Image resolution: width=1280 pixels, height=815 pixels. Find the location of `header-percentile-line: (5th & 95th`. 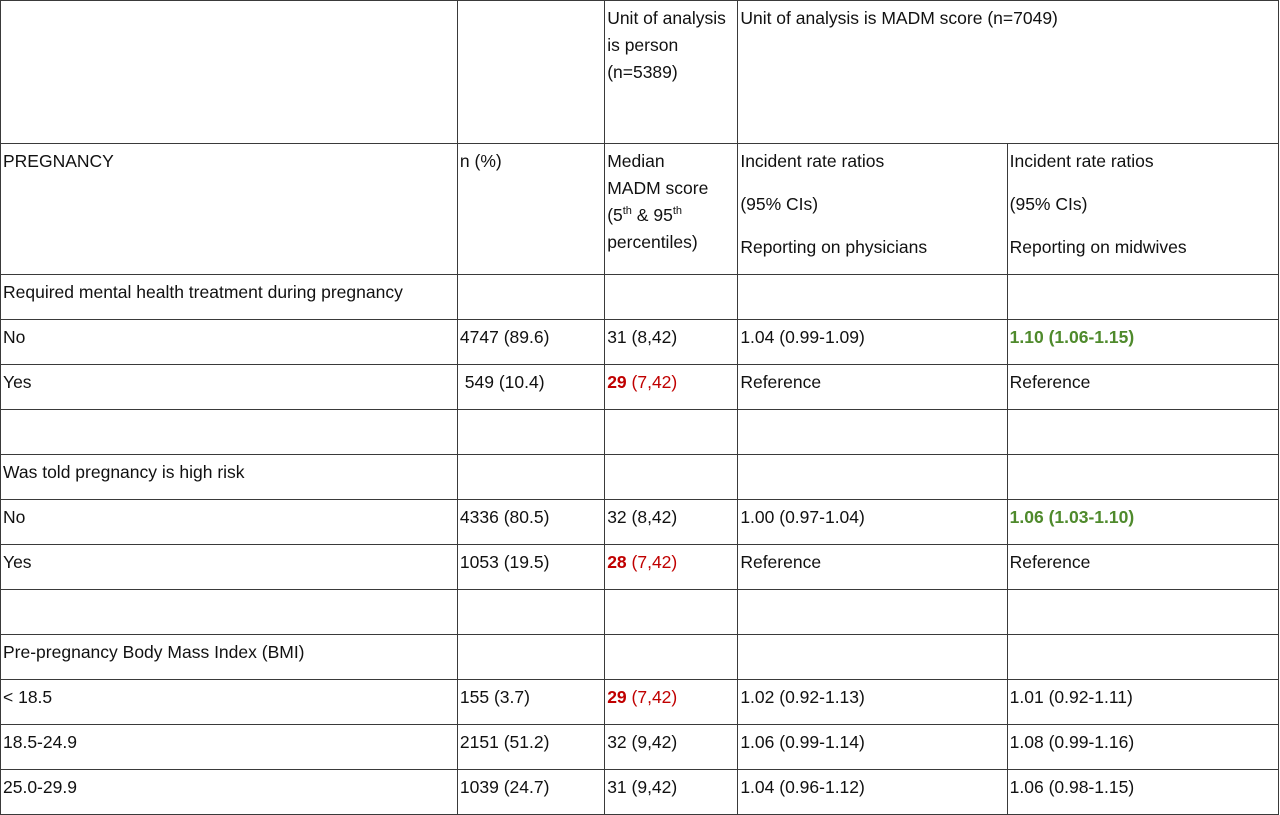

header-percentile-line: (5th & 95th is located at coordinates (671, 215).